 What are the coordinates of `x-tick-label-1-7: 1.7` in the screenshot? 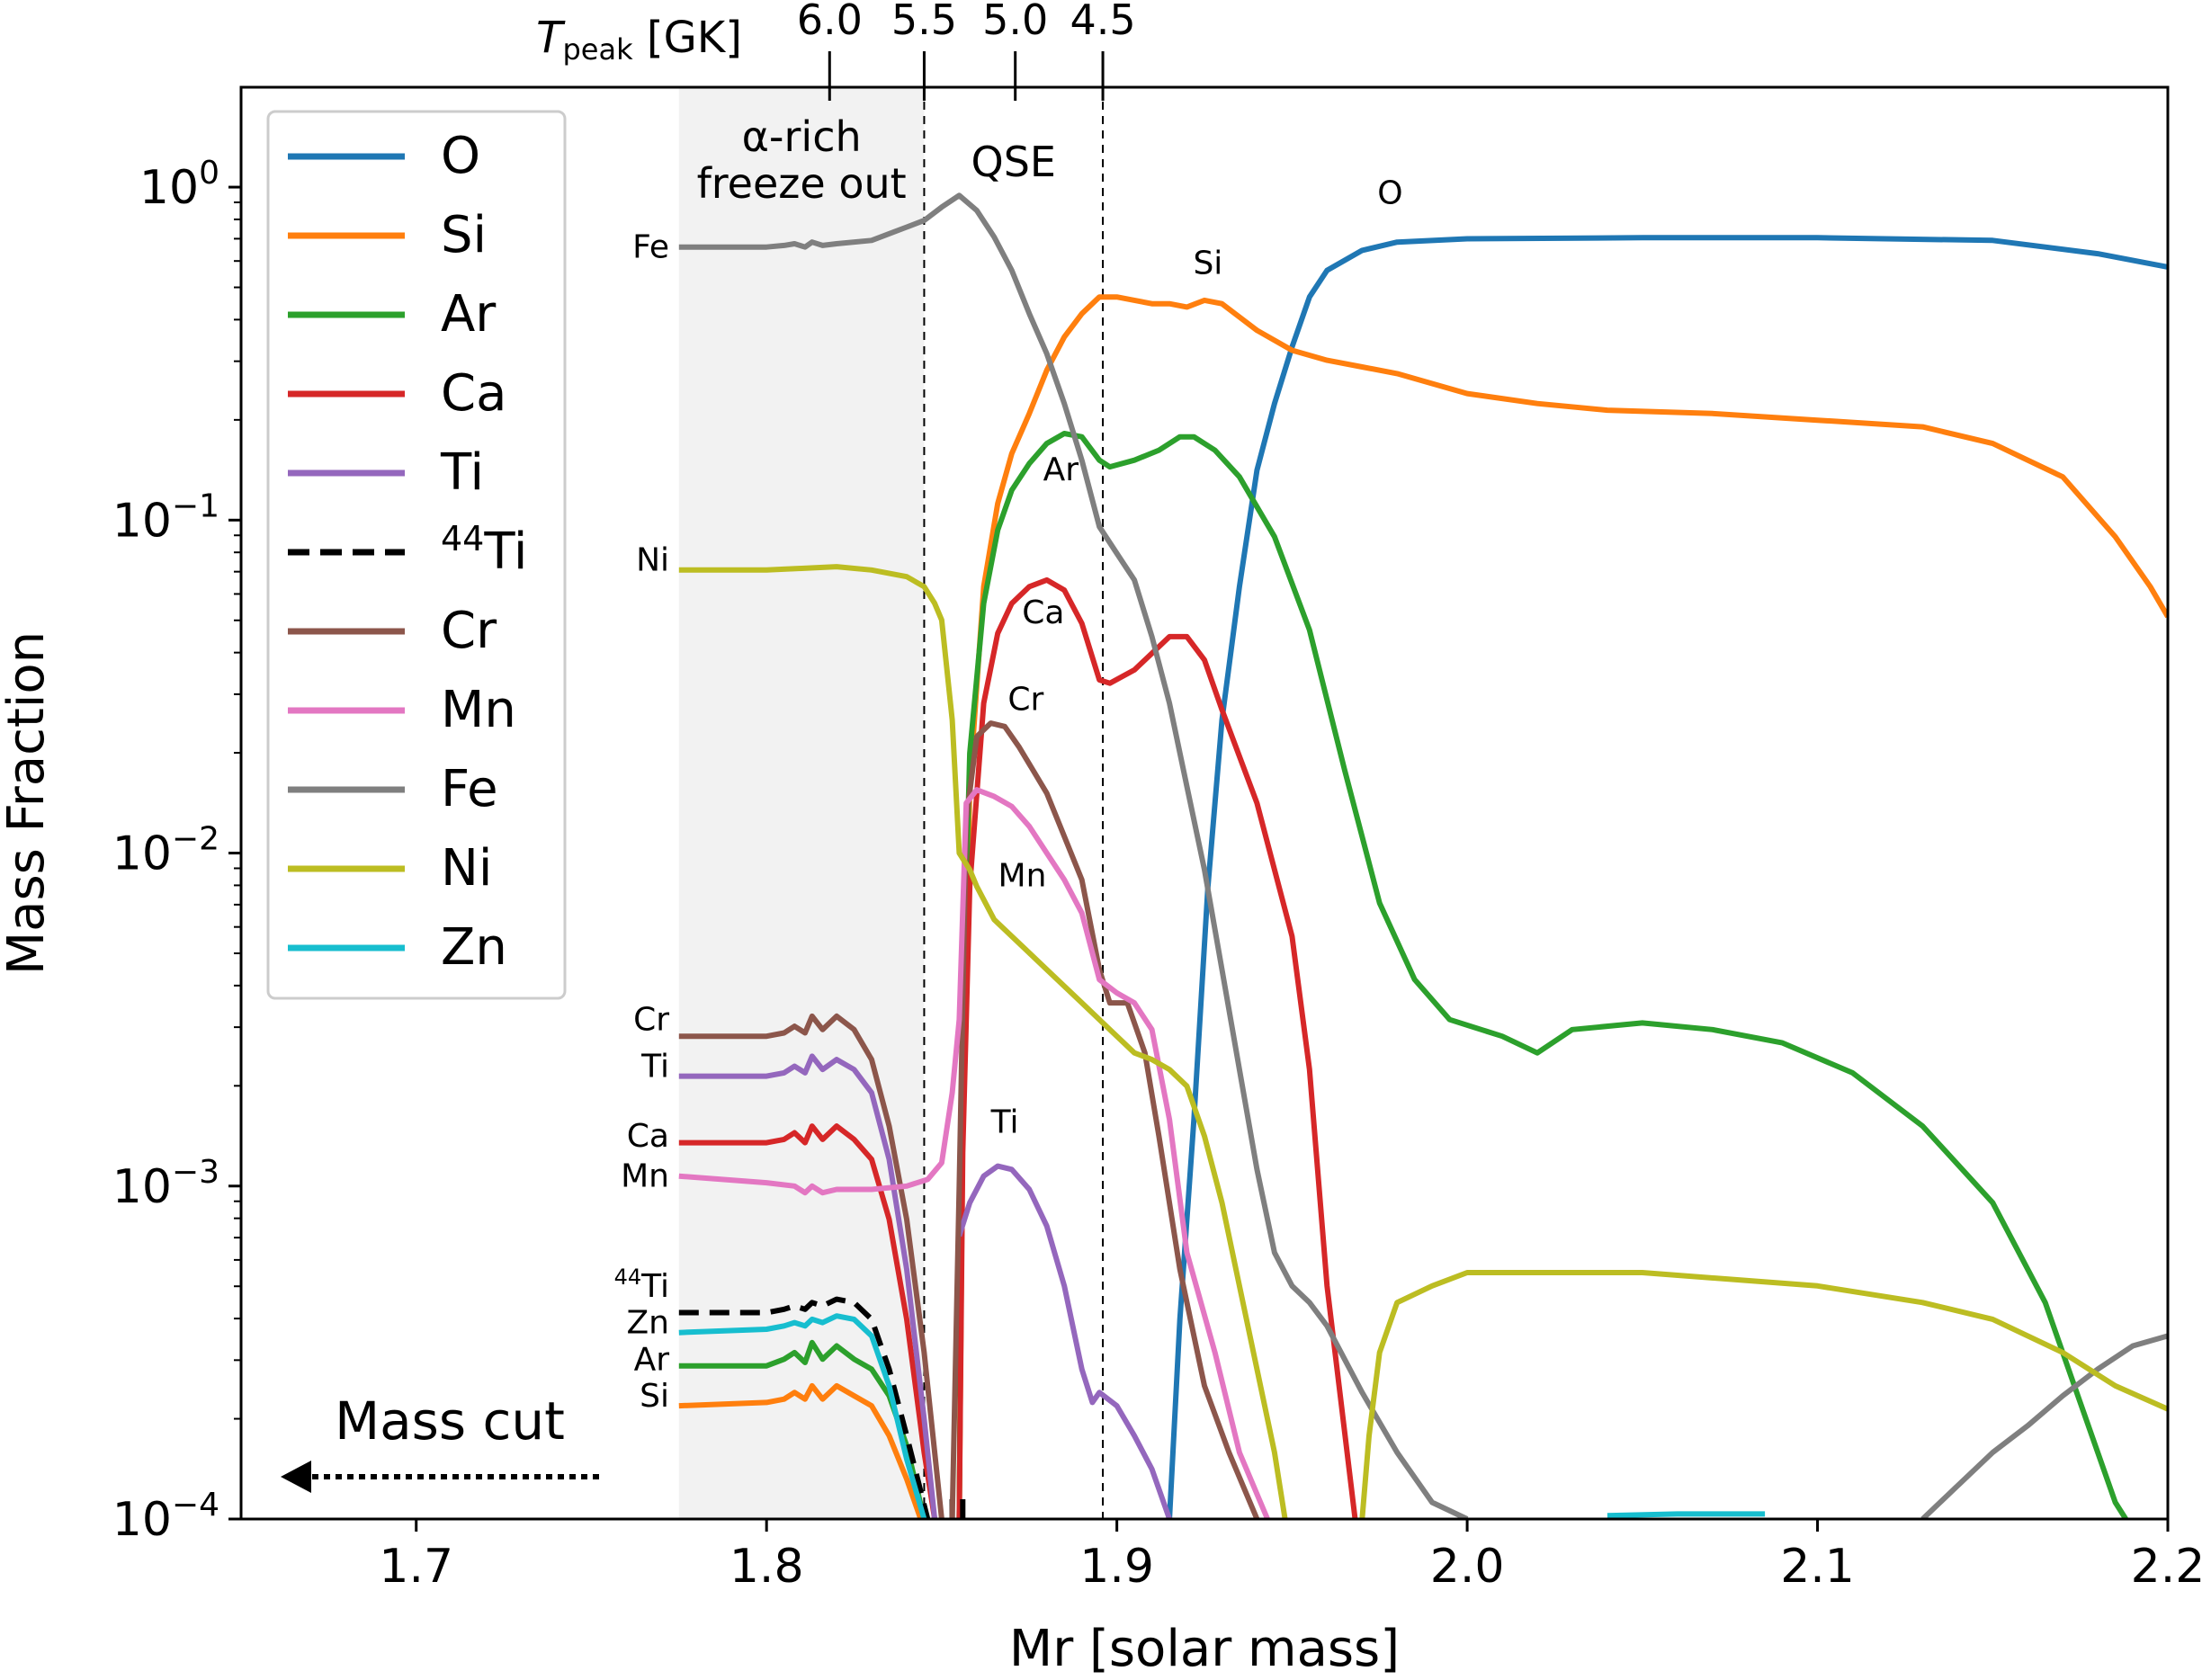 It's located at (416, 1567).